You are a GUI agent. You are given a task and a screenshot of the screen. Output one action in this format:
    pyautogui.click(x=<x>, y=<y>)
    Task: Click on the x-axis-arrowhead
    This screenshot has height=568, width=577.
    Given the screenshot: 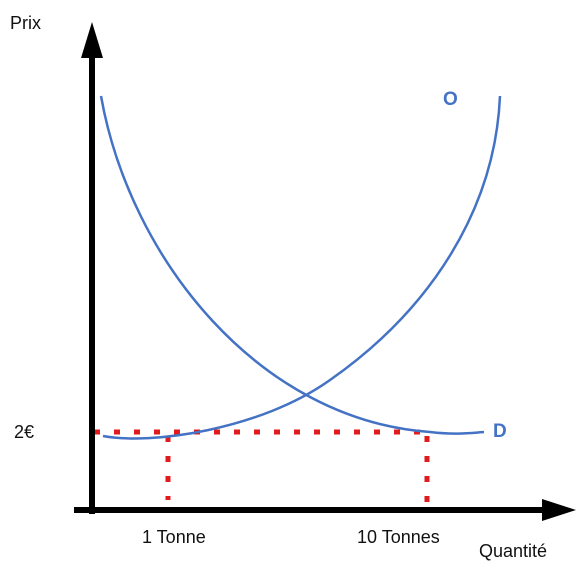 What is the action you would take?
    pyautogui.click(x=559, y=510)
    